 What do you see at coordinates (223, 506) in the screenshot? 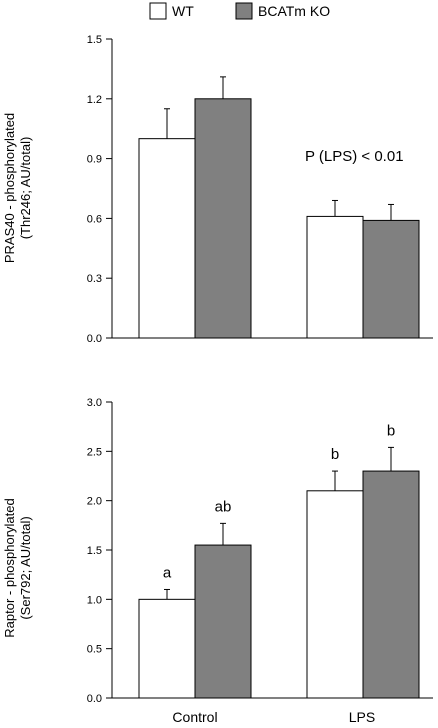
I see `significance-label: ab` at bounding box center [223, 506].